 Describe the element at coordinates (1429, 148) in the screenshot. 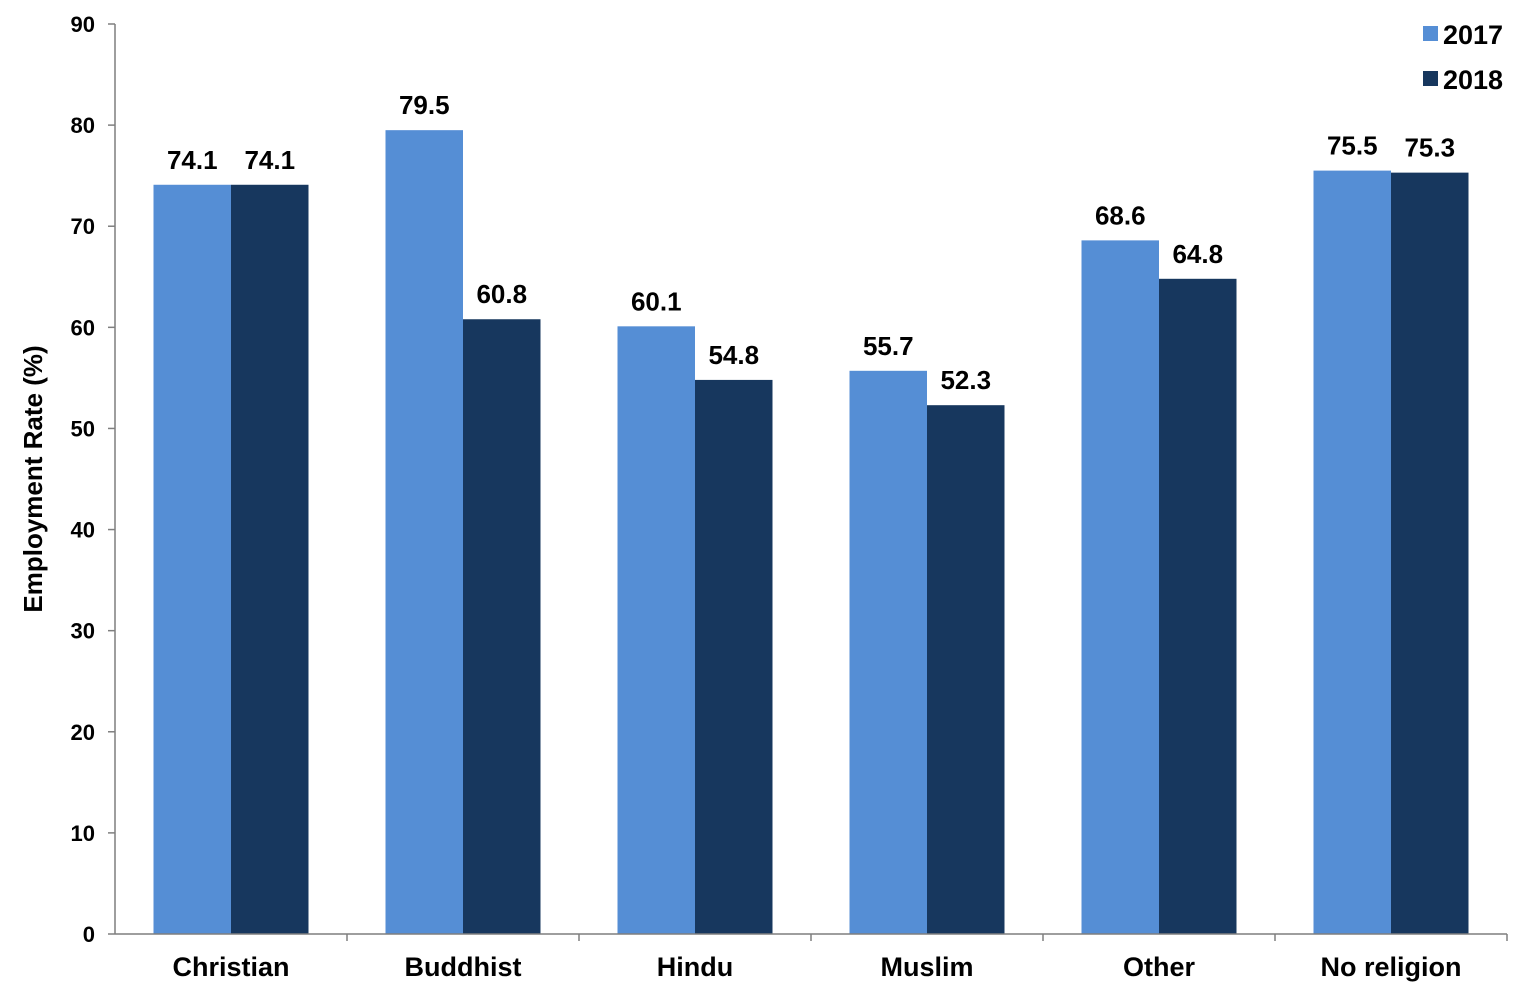

I see `data-label: 75.3` at that location.